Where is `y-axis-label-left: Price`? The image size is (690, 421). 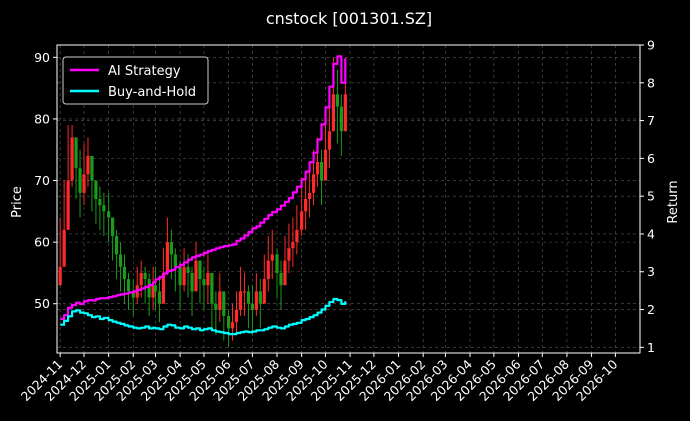
y-axis-label-left: Price is located at coordinates (17, 202).